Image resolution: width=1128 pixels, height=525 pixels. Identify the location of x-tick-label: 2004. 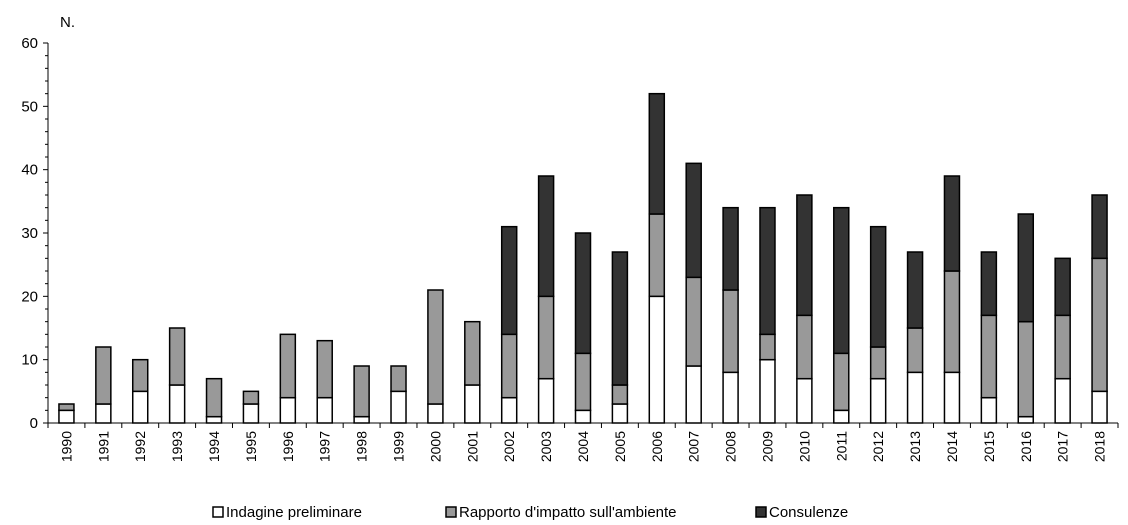
(583, 446).